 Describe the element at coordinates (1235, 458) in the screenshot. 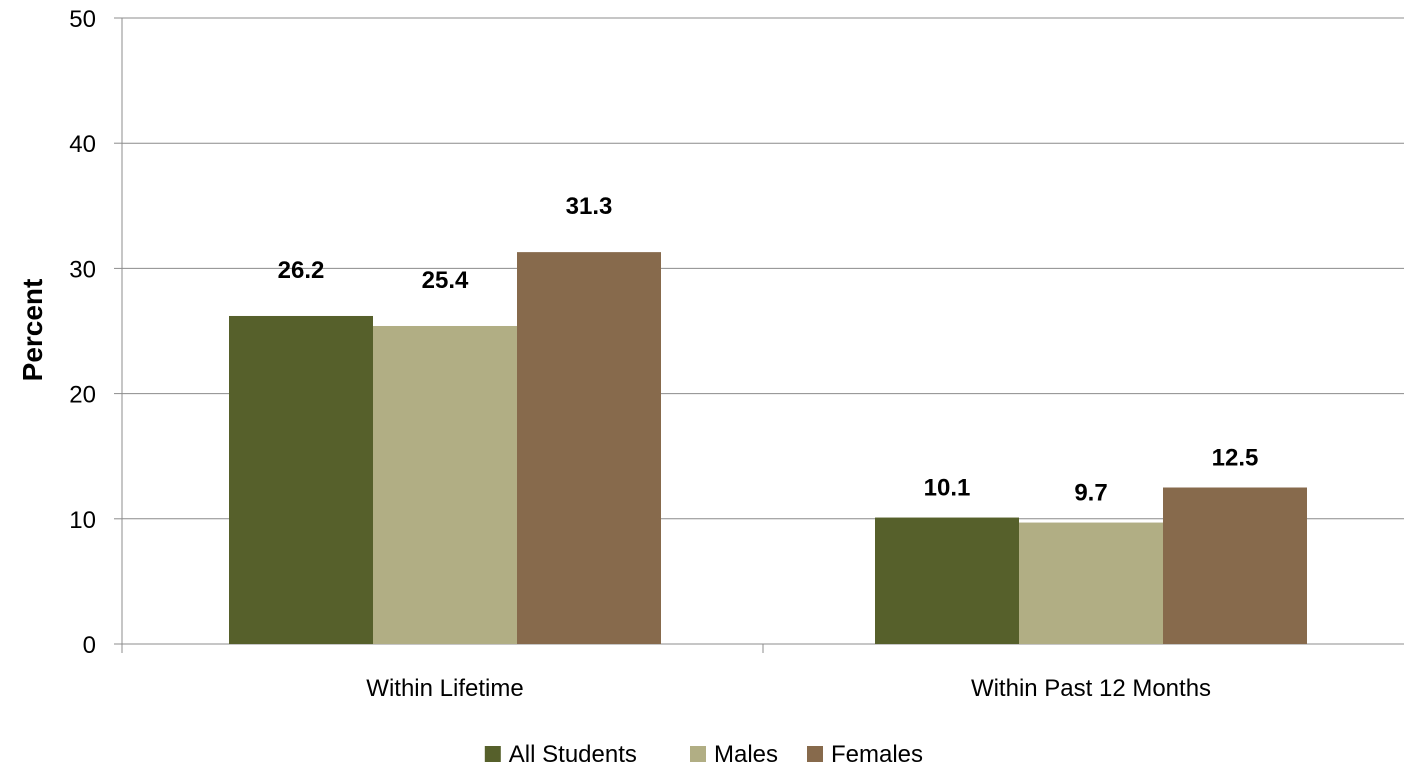

I see `data-label: 12.5` at that location.